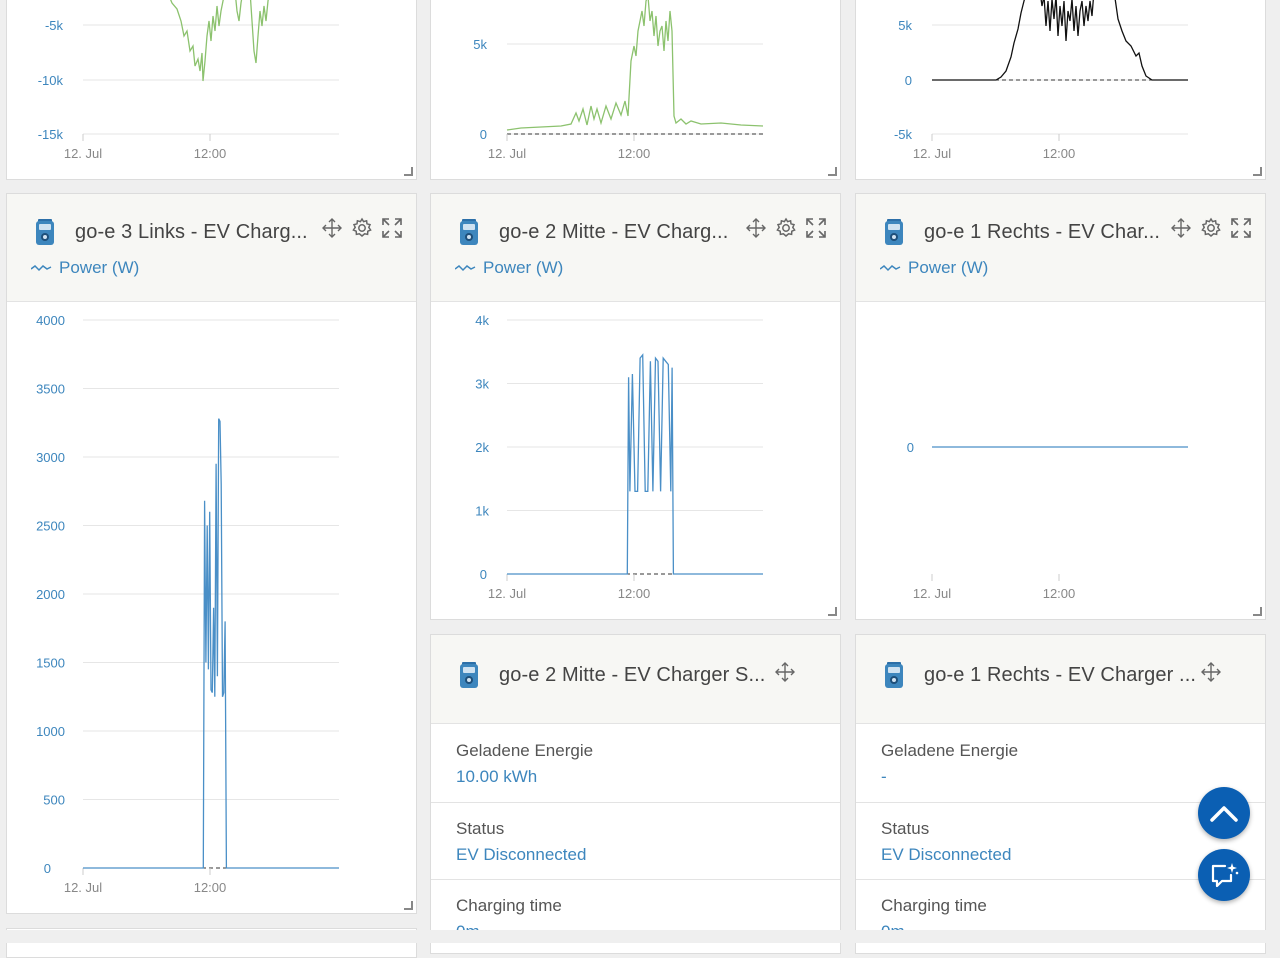 This screenshot has height=958, width=1280. Describe the element at coordinates (635, 917) in the screenshot. I see `field-charging-time: Charging time 0m` at that location.